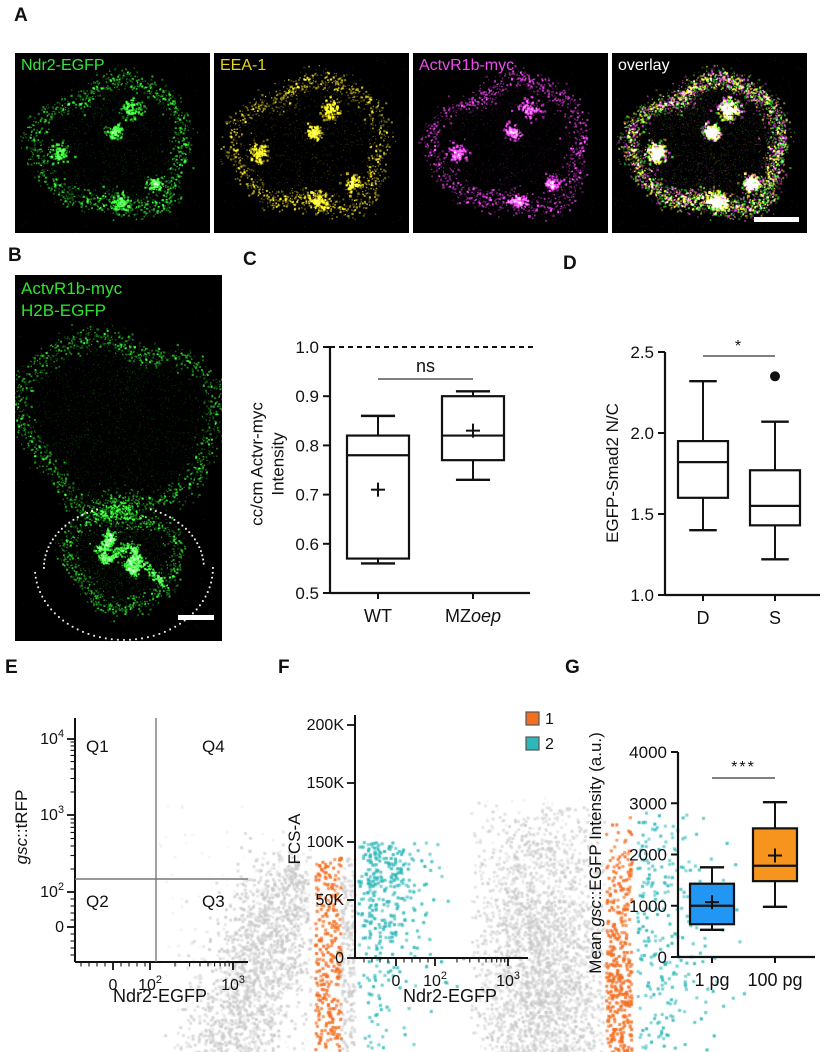 The height and width of the screenshot is (1052, 825). I want to click on y-tick-label: 10², so click(52, 891).